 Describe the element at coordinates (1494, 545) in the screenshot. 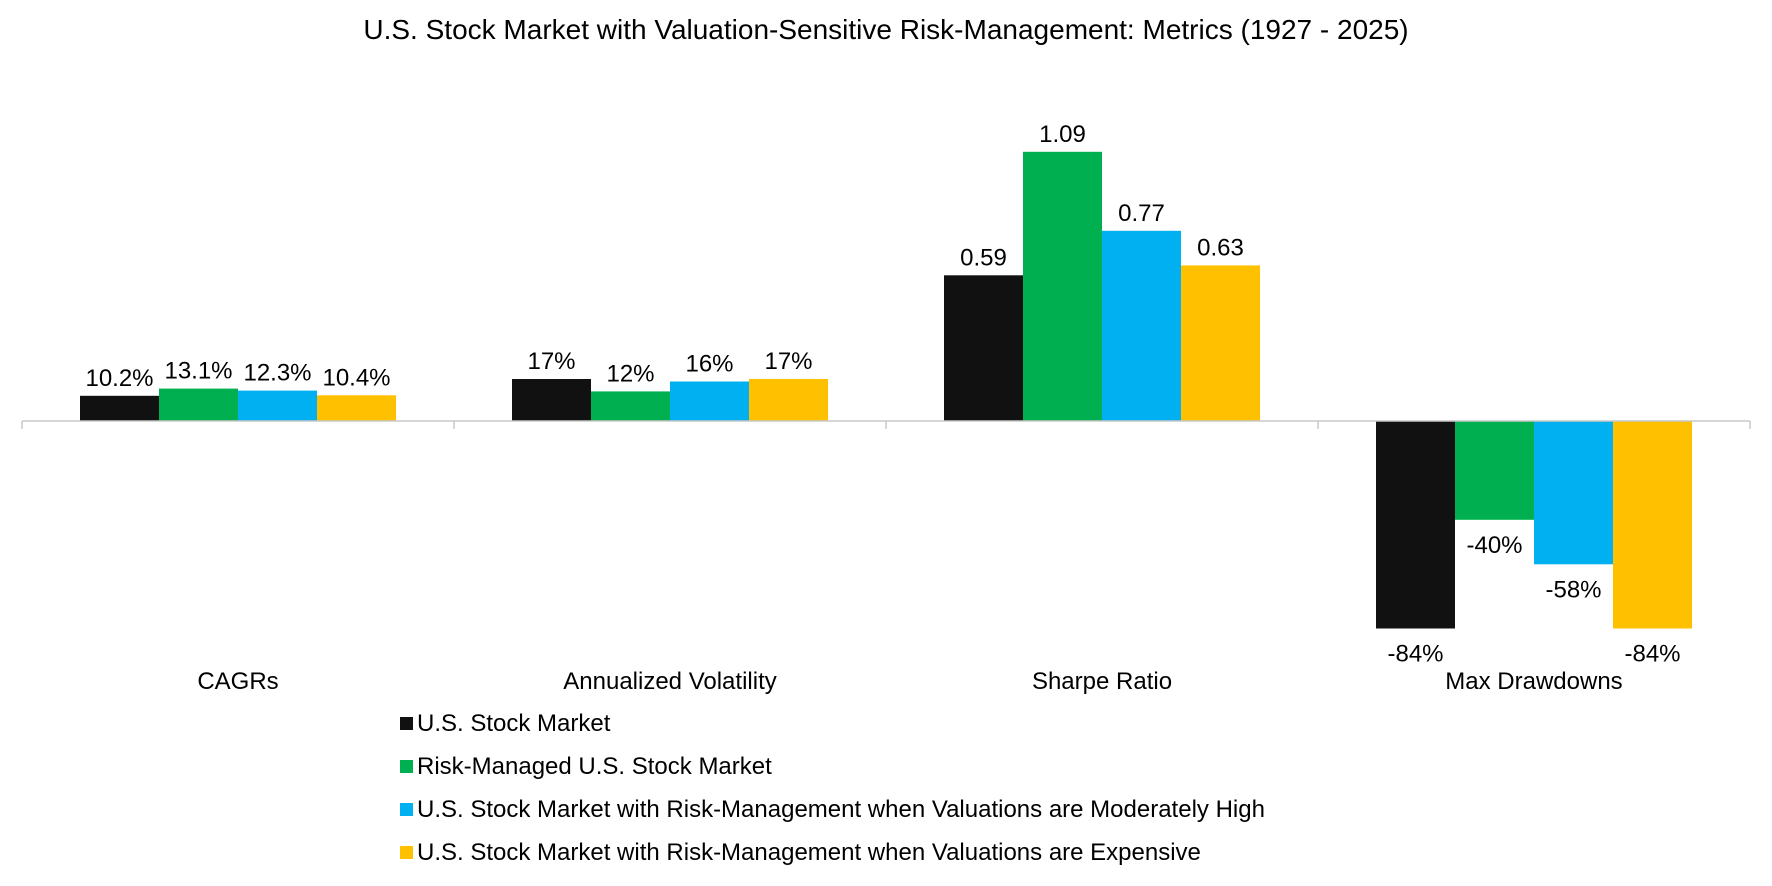

I see `data-label: -40%` at that location.